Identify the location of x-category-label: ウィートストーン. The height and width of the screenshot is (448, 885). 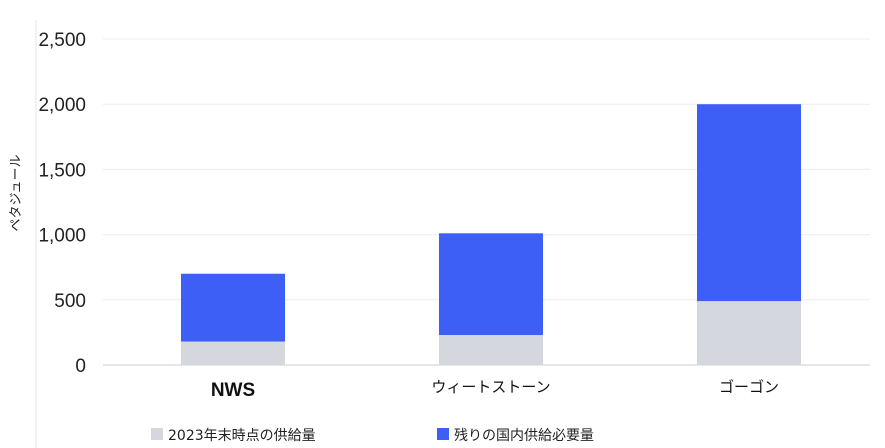
(490, 387).